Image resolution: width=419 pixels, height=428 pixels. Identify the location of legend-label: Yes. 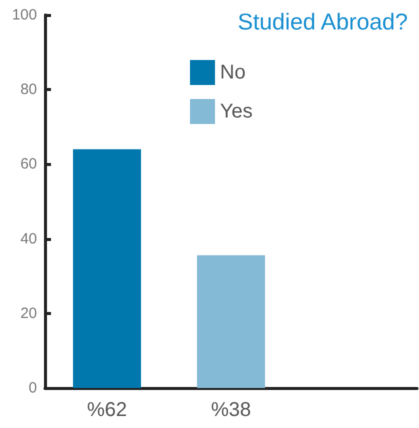
(236, 111).